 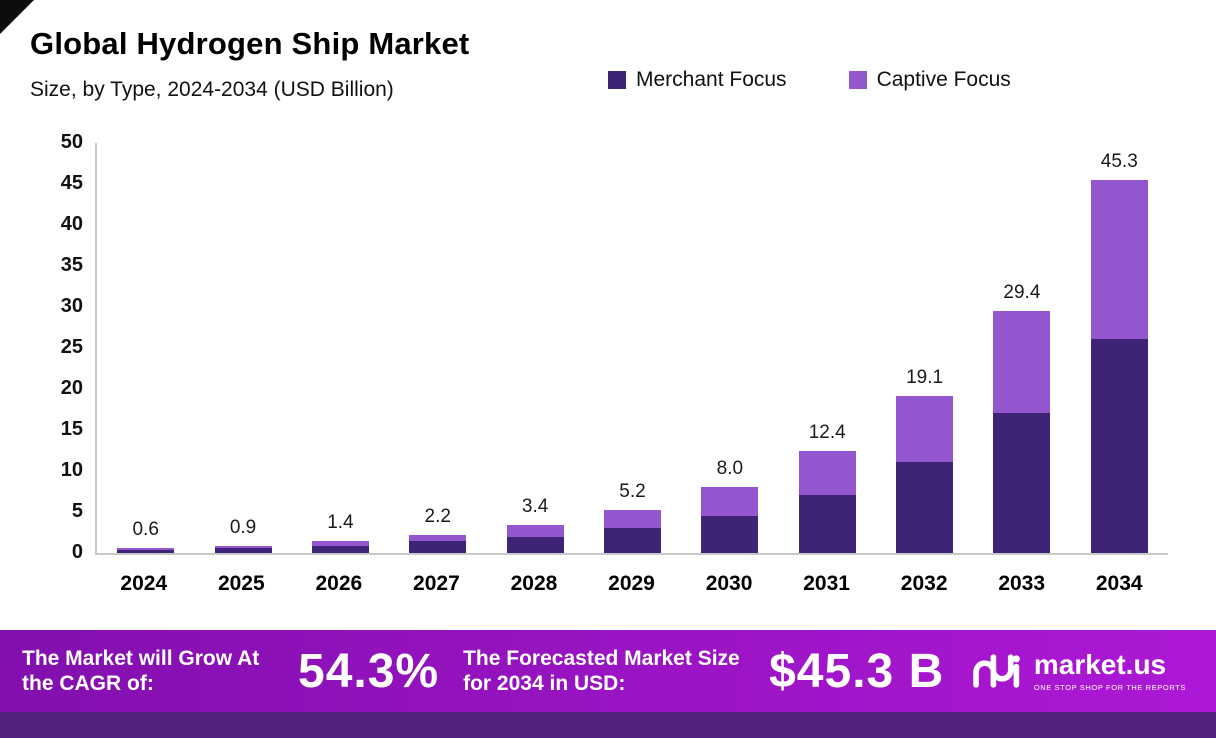 What do you see at coordinates (71, 265) in the screenshot?
I see `y-tick-label: 35` at bounding box center [71, 265].